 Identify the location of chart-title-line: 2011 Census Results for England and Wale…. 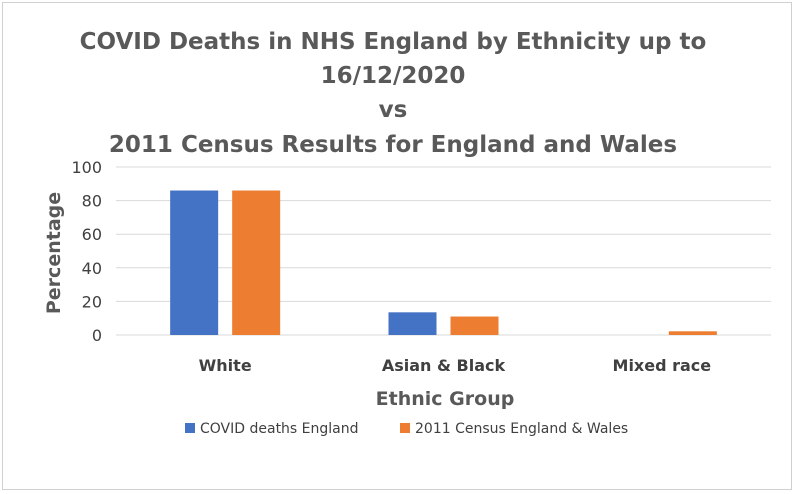
(393, 145).